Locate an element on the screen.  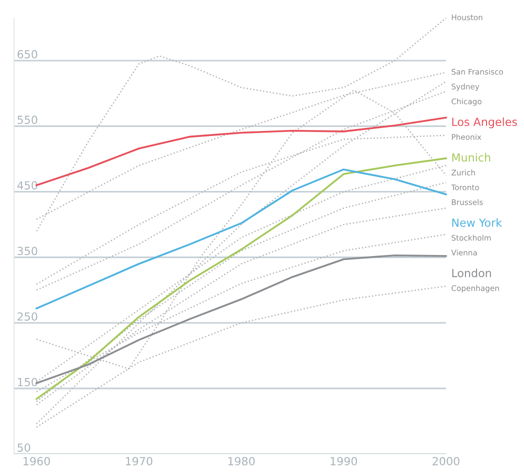
series-label: London is located at coordinates (471, 273).